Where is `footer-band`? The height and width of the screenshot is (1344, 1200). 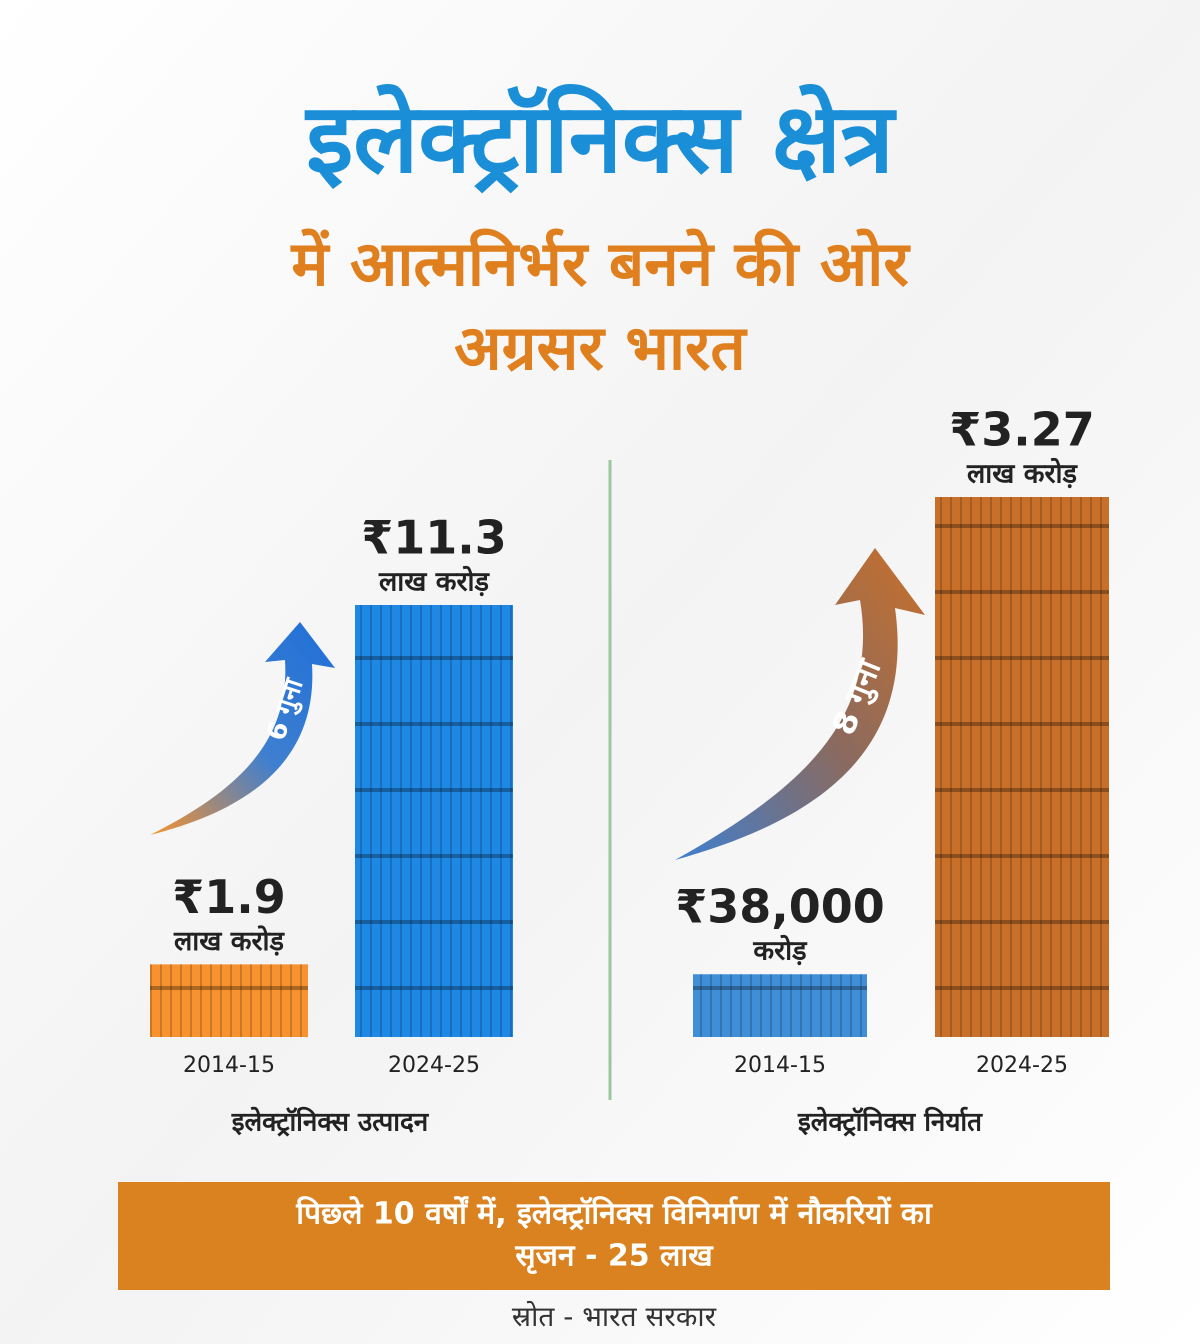 footer-band is located at coordinates (614, 1236).